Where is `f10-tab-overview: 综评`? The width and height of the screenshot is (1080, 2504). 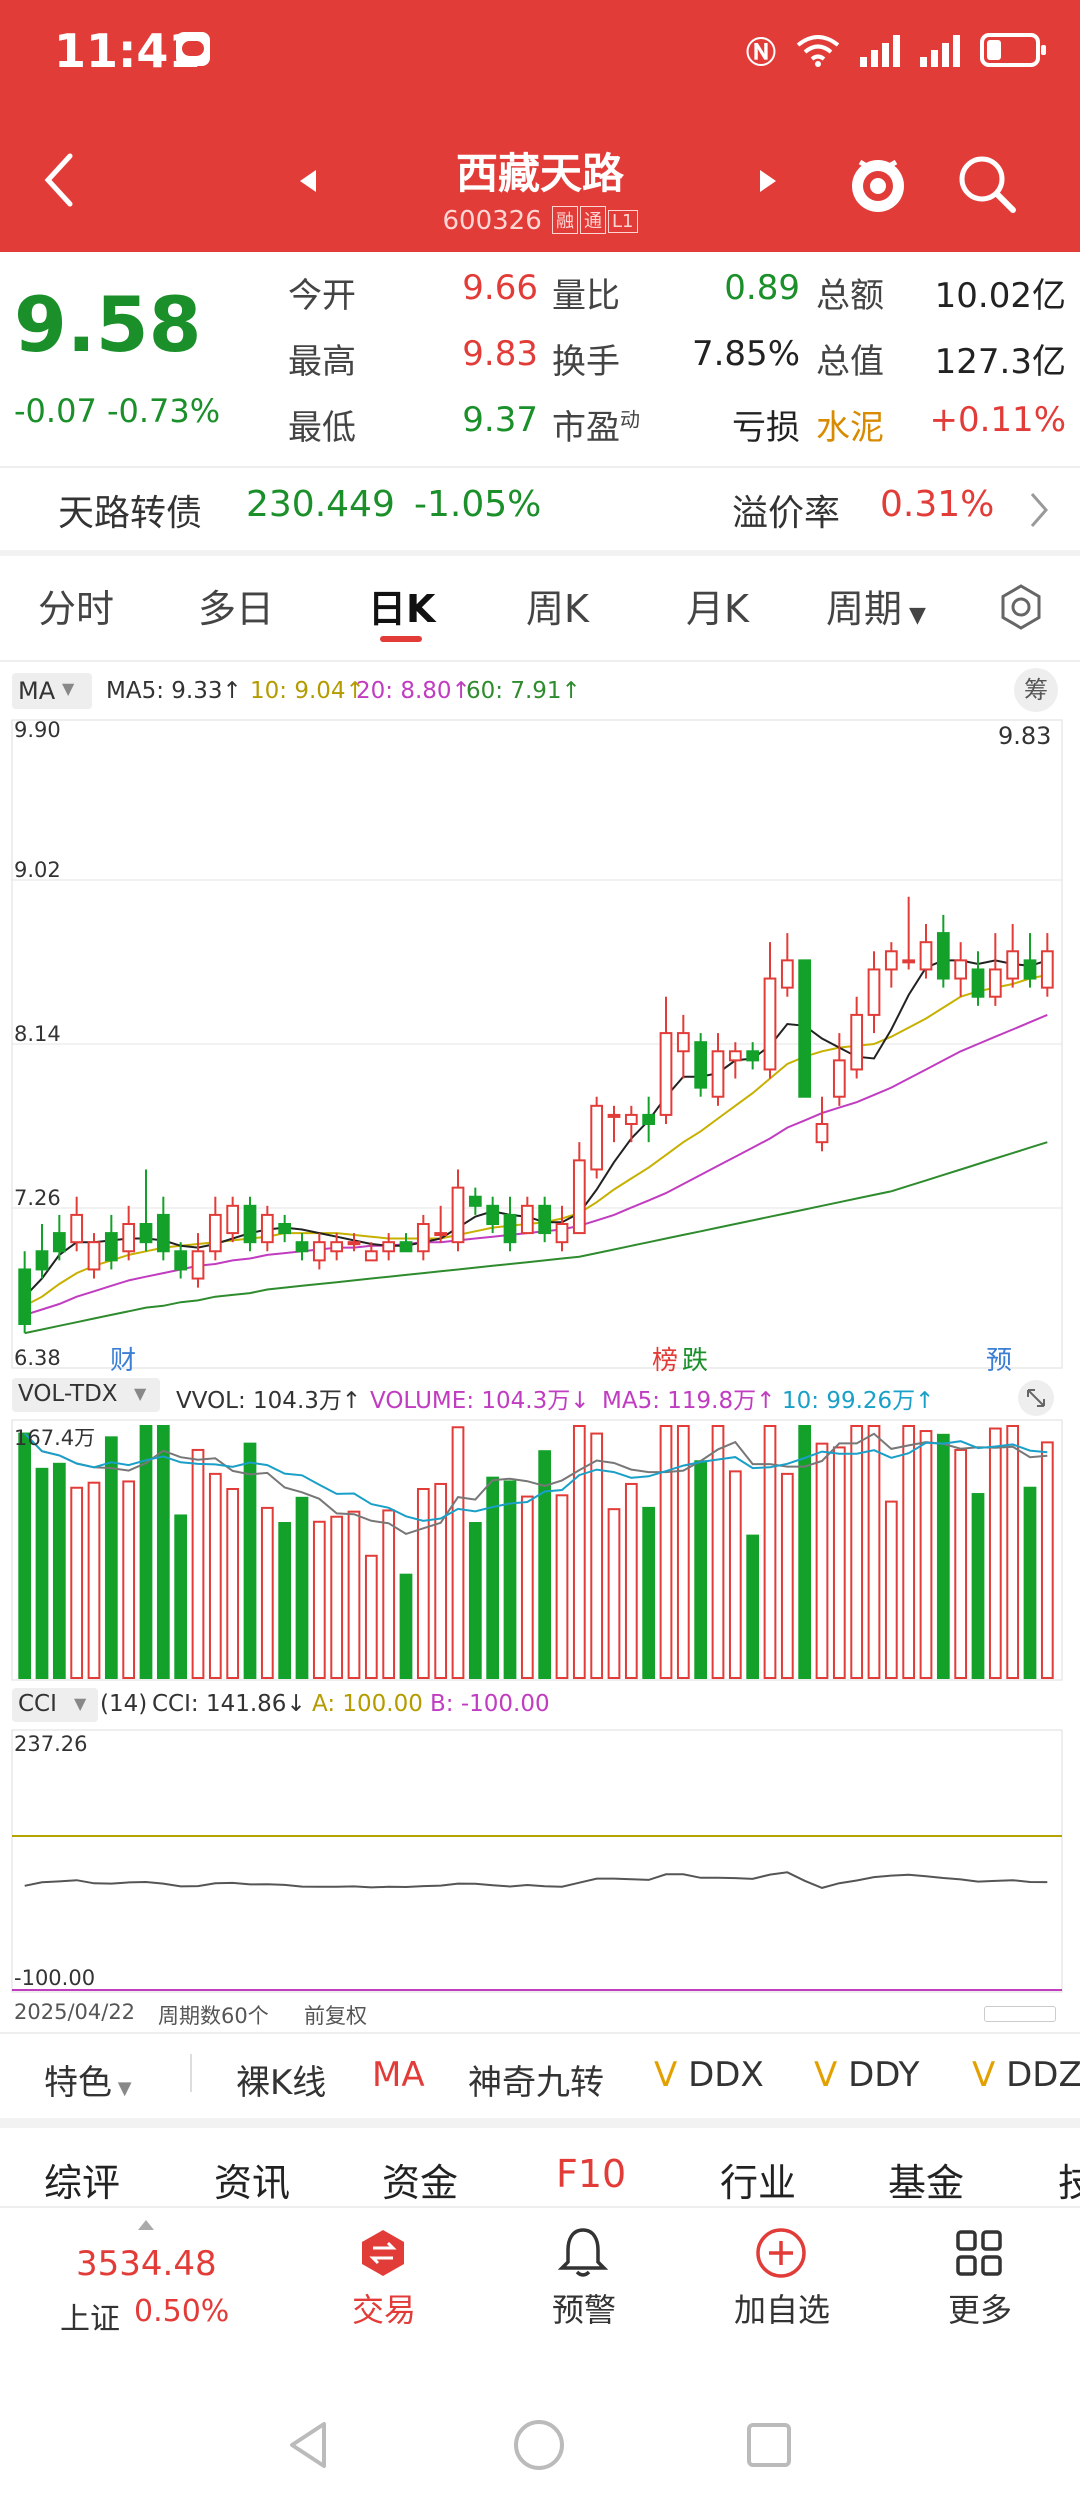
f10-tab-overview: 综评 is located at coordinates (82, 2183).